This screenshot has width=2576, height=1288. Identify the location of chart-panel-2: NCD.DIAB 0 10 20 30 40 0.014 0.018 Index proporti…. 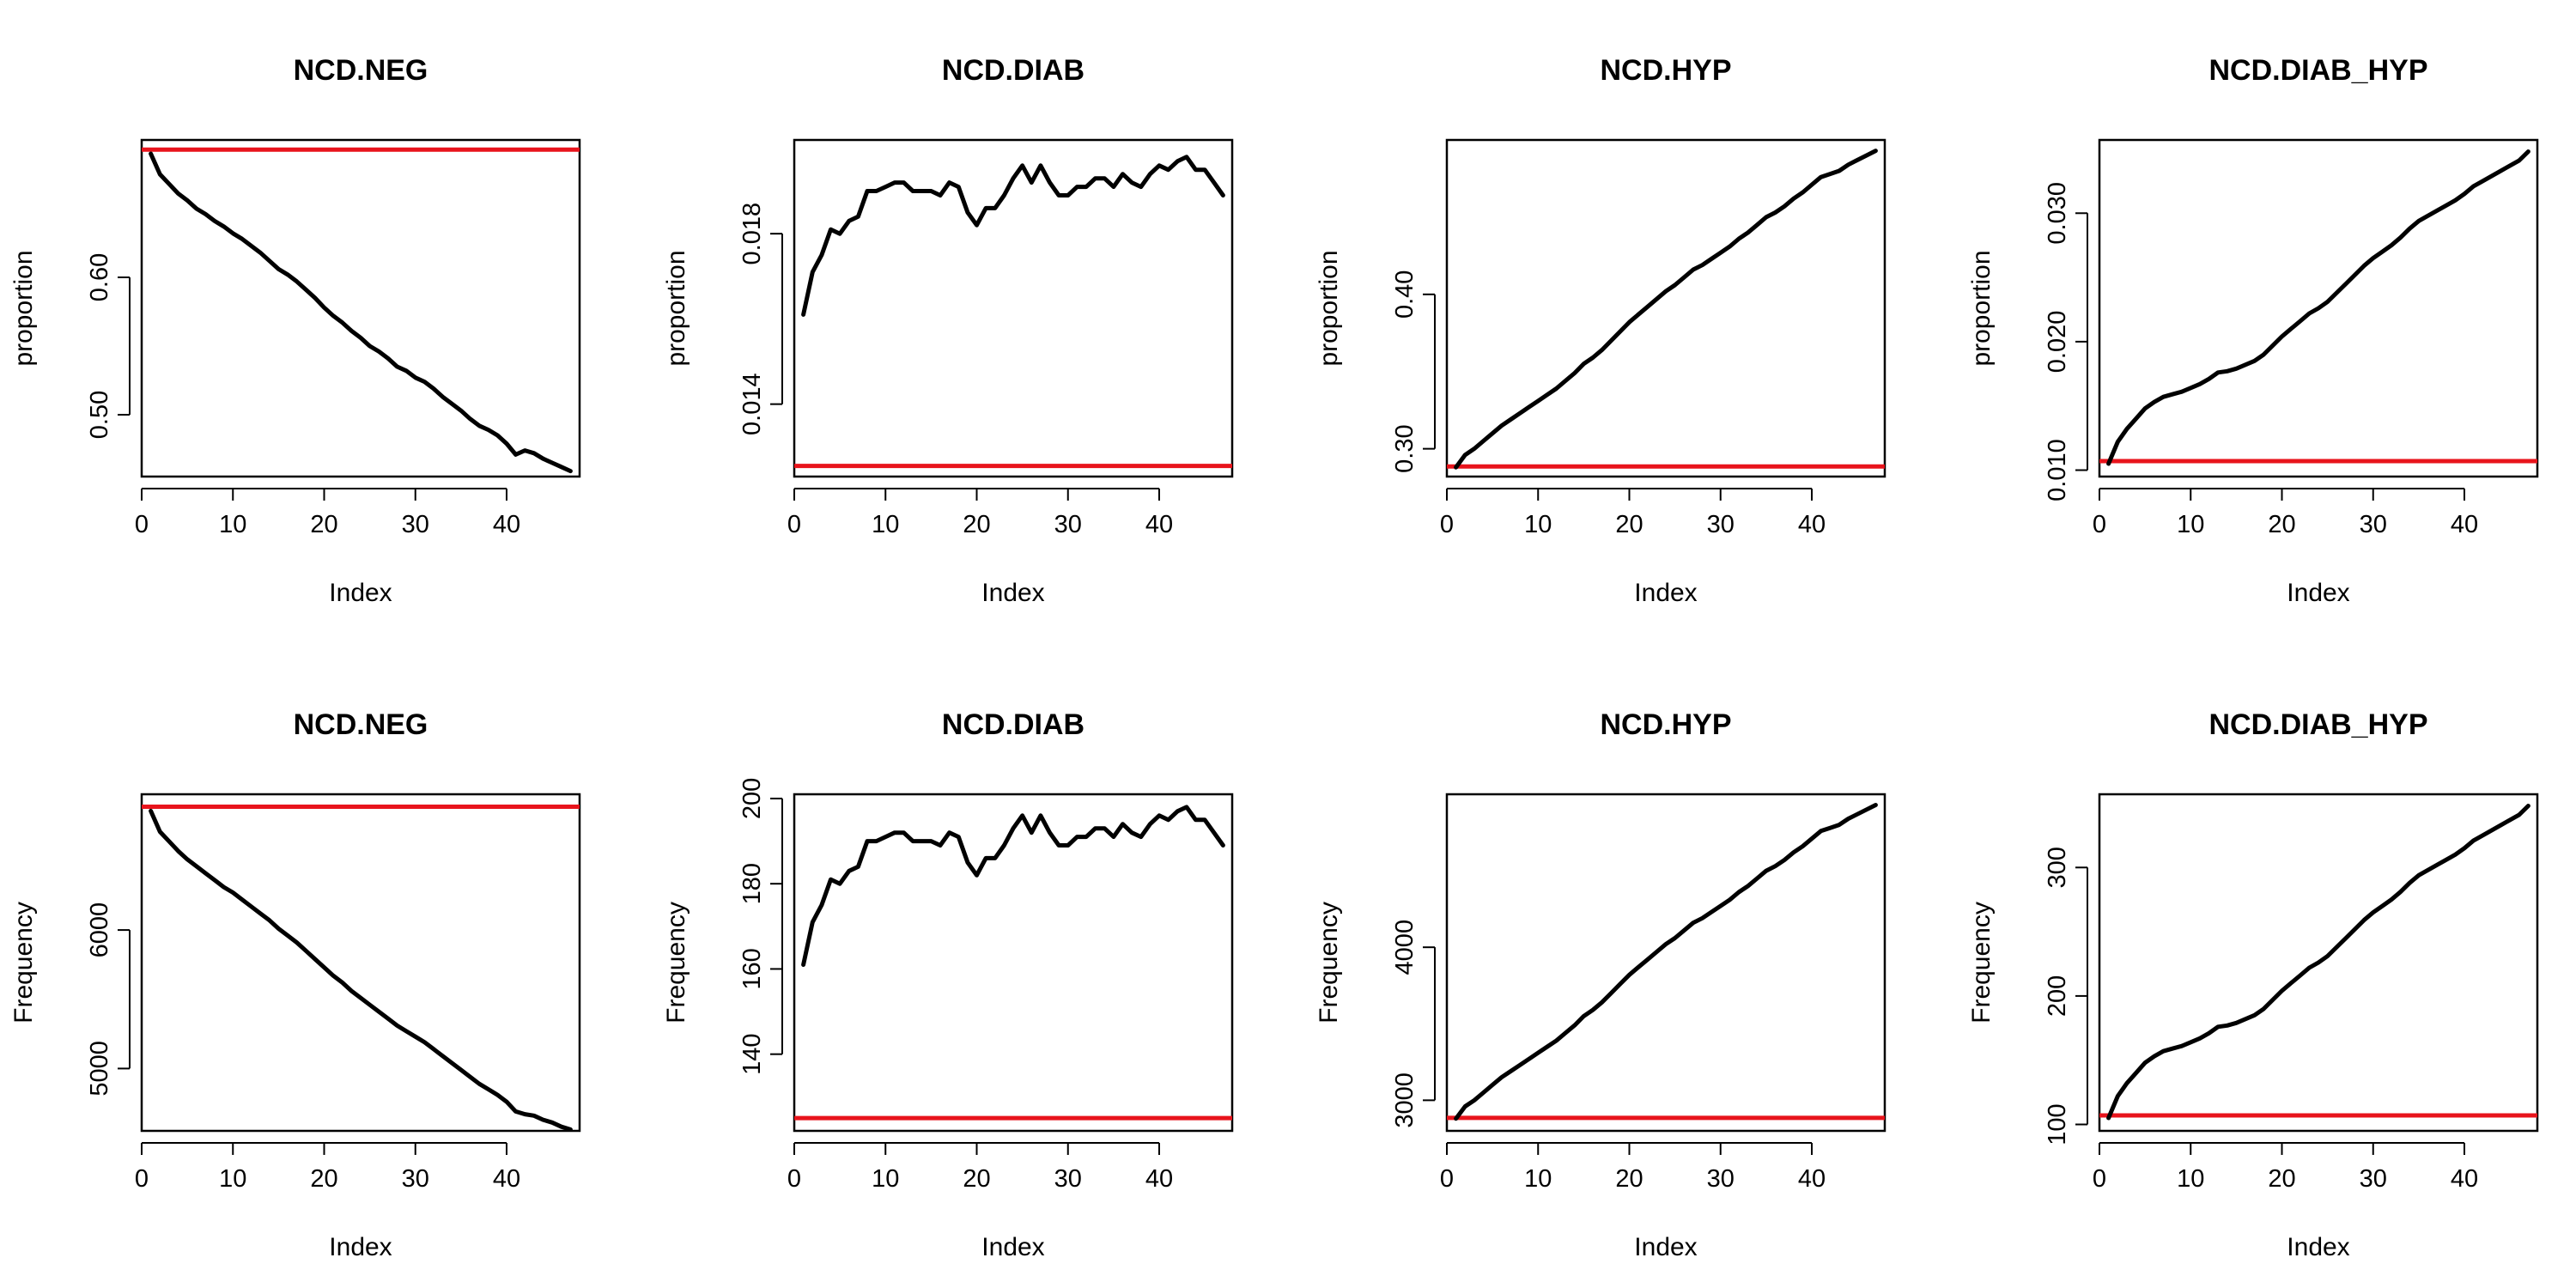
(948, 330).